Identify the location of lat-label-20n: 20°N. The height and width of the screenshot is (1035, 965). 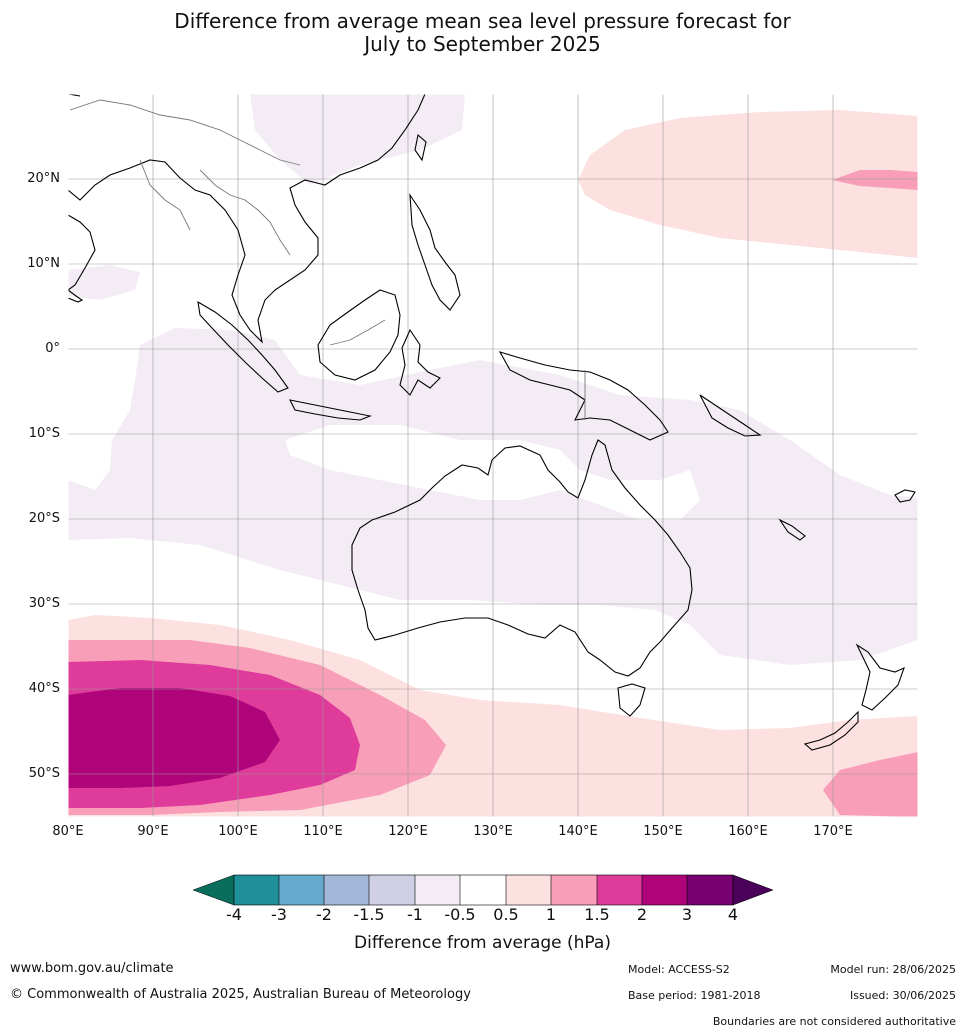
(43, 178).